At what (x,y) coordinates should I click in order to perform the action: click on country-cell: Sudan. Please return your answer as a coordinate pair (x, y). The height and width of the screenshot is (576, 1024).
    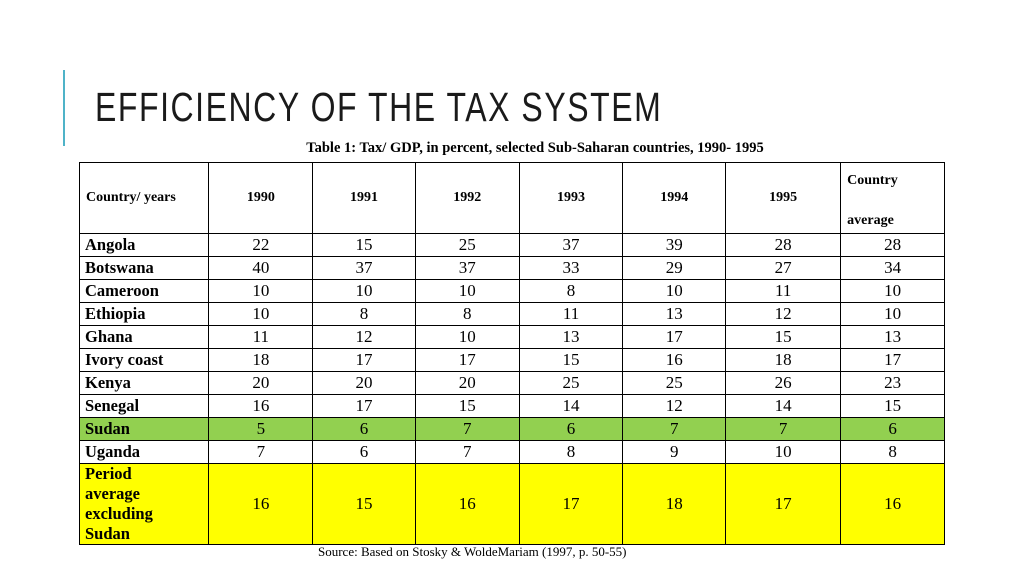
    Looking at the image, I should click on (144, 429).